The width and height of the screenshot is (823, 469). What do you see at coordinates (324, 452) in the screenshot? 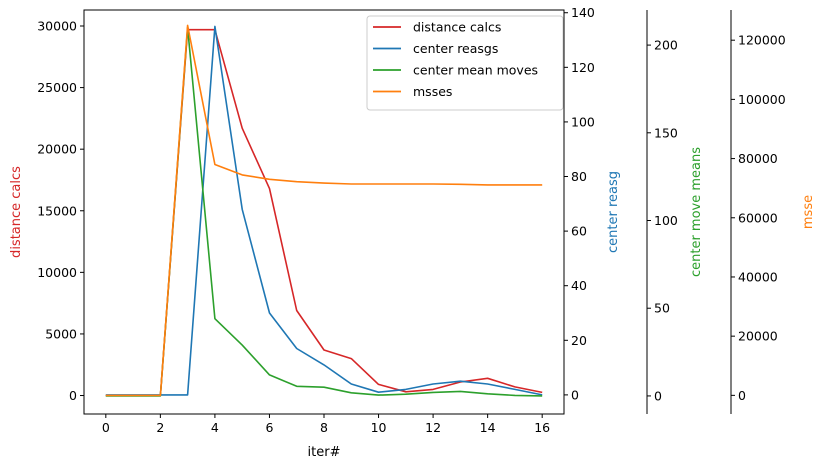
I see `x-axis-title: iter#` at bounding box center [324, 452].